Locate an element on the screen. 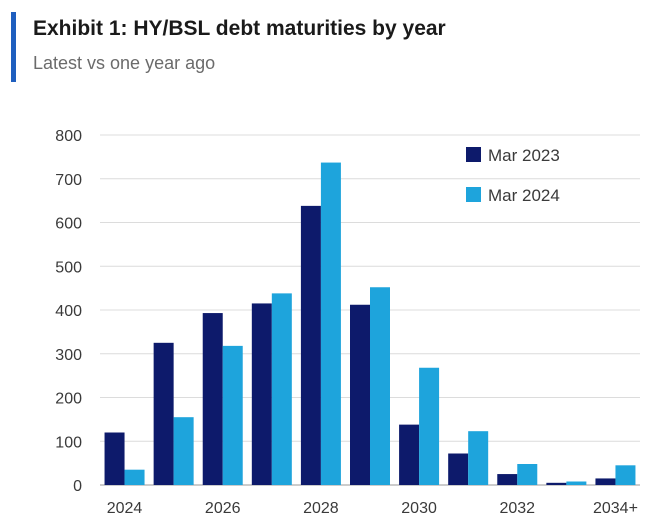  bar-series1-2029 is located at coordinates (380, 386).